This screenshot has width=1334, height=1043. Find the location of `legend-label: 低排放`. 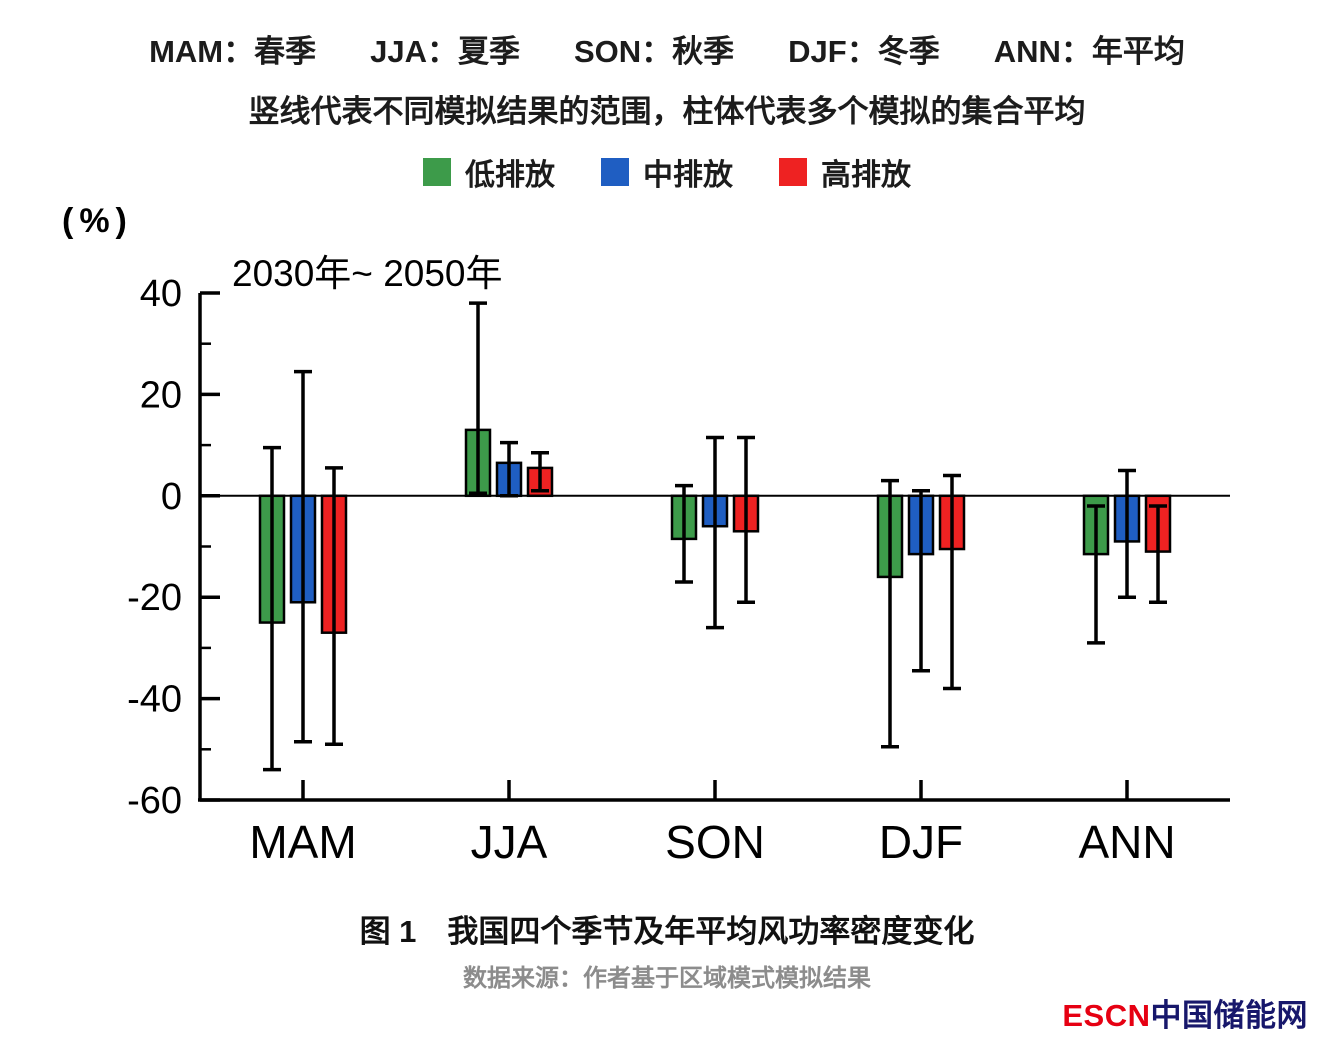

legend-label: 低排放 is located at coordinates (510, 175).